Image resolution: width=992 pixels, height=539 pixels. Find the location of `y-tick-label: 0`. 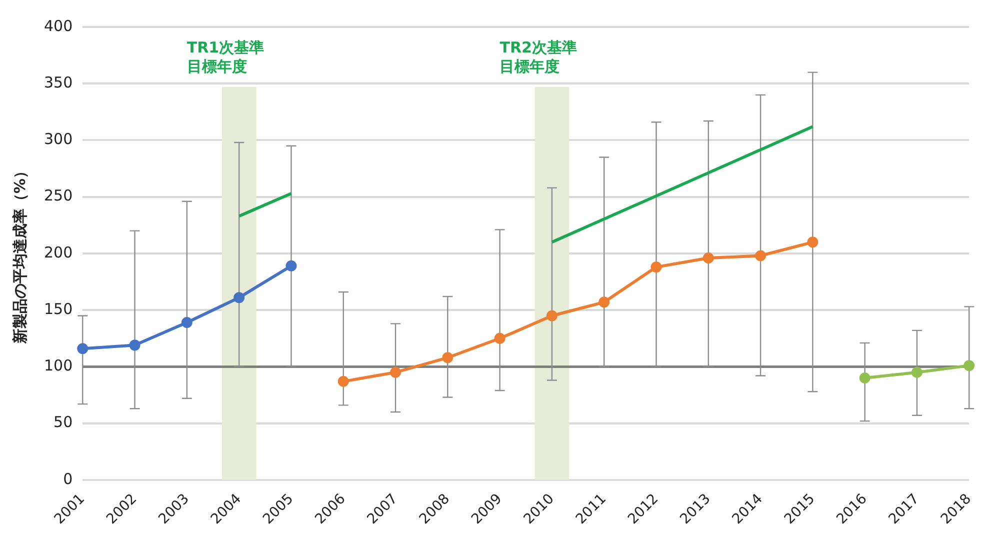

y-tick-label: 0 is located at coordinates (68, 479).